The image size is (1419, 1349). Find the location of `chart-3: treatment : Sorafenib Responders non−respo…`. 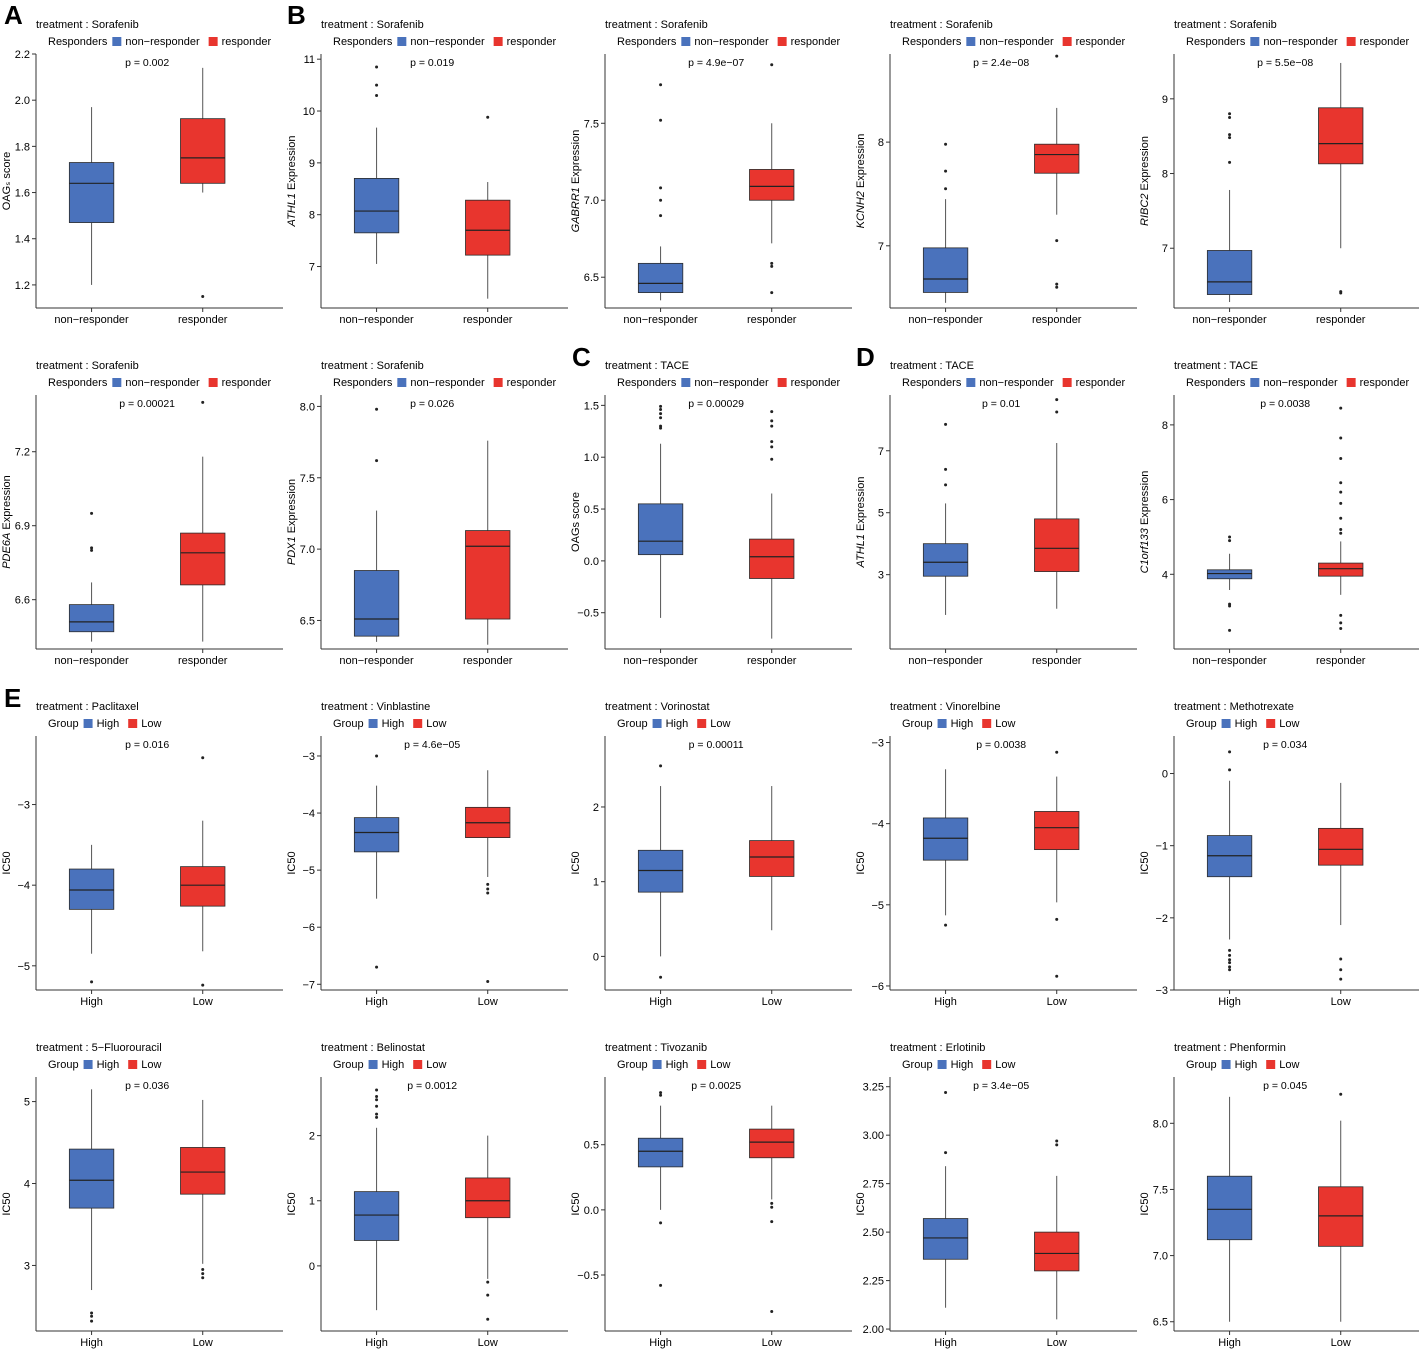

chart-3: treatment : Sorafenib Responders non−respo… is located at coordinates (711, 172).